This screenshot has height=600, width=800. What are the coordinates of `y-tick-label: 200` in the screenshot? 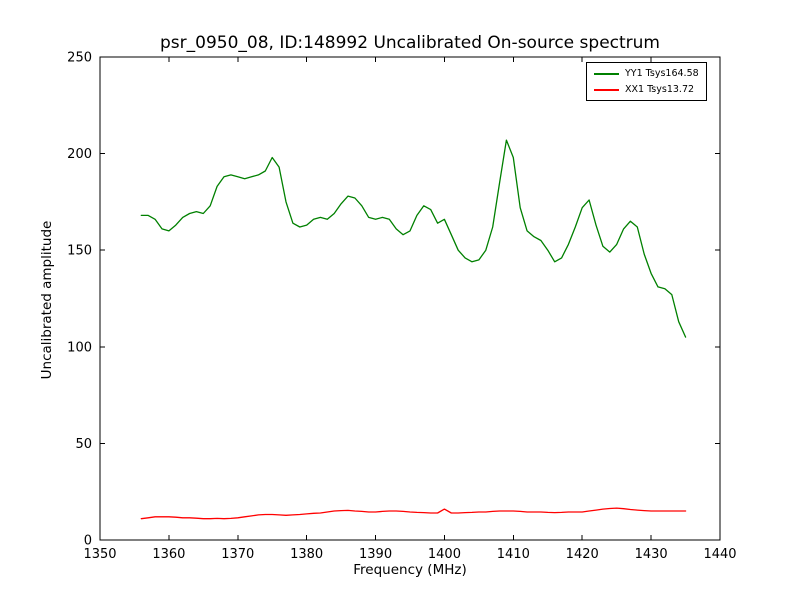 It's located at (79, 154).